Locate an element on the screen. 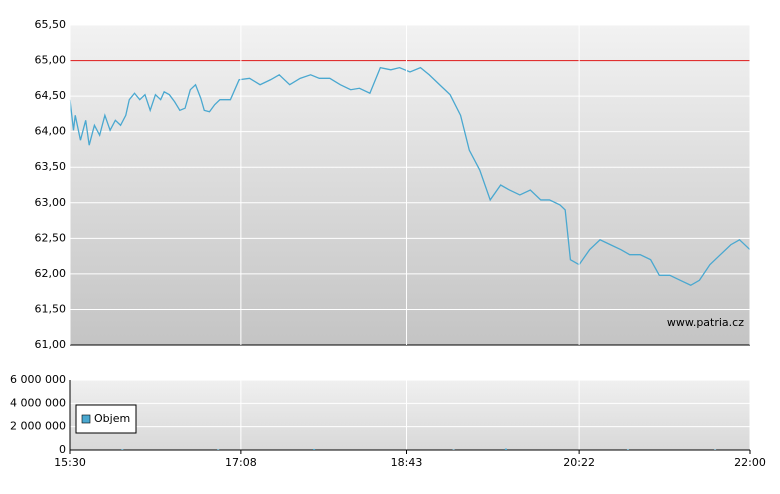 Image resolution: width=780 pixels, height=494 pixels. y-tick-label: 63,50 is located at coordinates (51, 166).